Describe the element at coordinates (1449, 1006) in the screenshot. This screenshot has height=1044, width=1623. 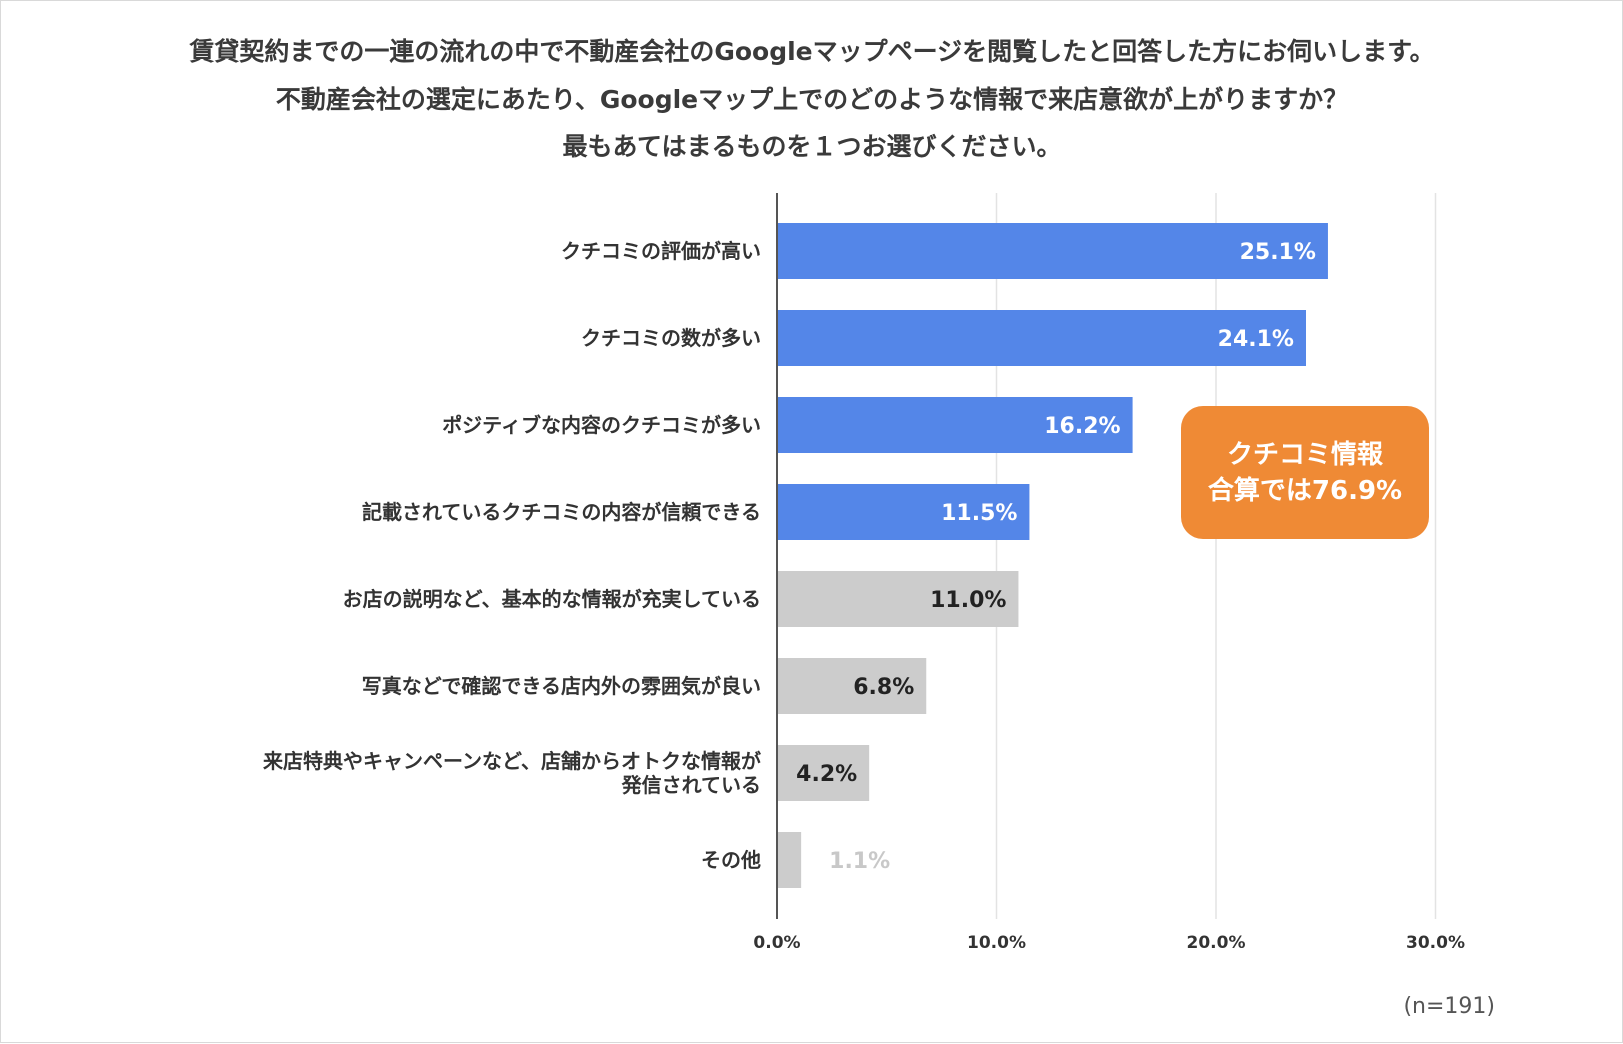
I see `sample-size-note: (n=191)` at that location.